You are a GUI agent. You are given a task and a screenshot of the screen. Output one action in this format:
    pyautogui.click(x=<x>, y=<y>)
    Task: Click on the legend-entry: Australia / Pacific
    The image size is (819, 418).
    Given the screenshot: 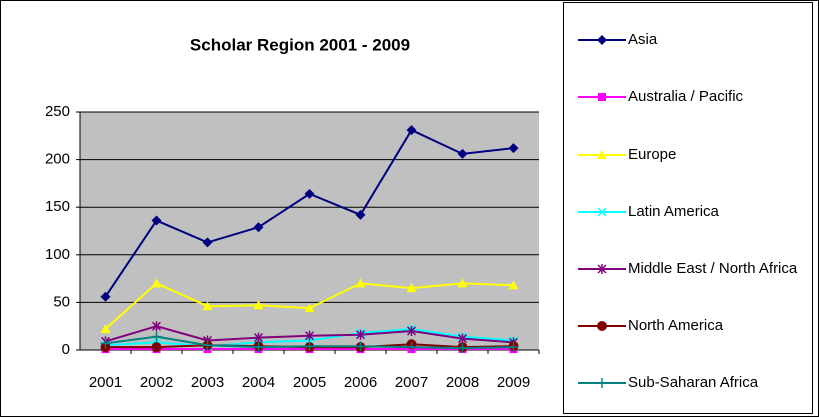 What is the action you would take?
    pyautogui.click(x=692, y=97)
    